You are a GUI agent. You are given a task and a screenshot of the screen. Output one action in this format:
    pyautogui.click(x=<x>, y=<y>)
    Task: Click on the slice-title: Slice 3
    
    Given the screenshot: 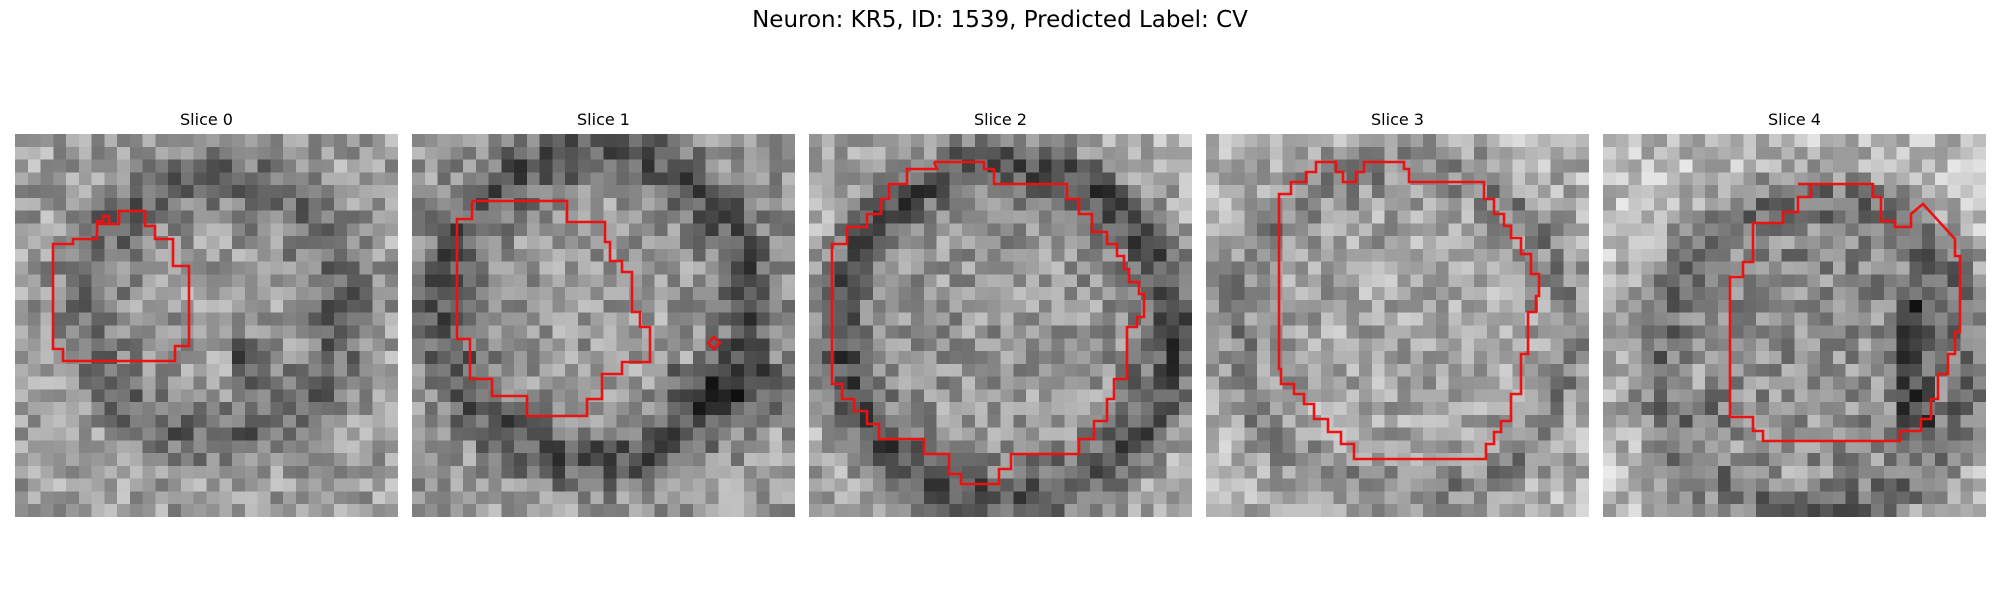 What is the action you would take?
    pyautogui.click(x=1397, y=119)
    